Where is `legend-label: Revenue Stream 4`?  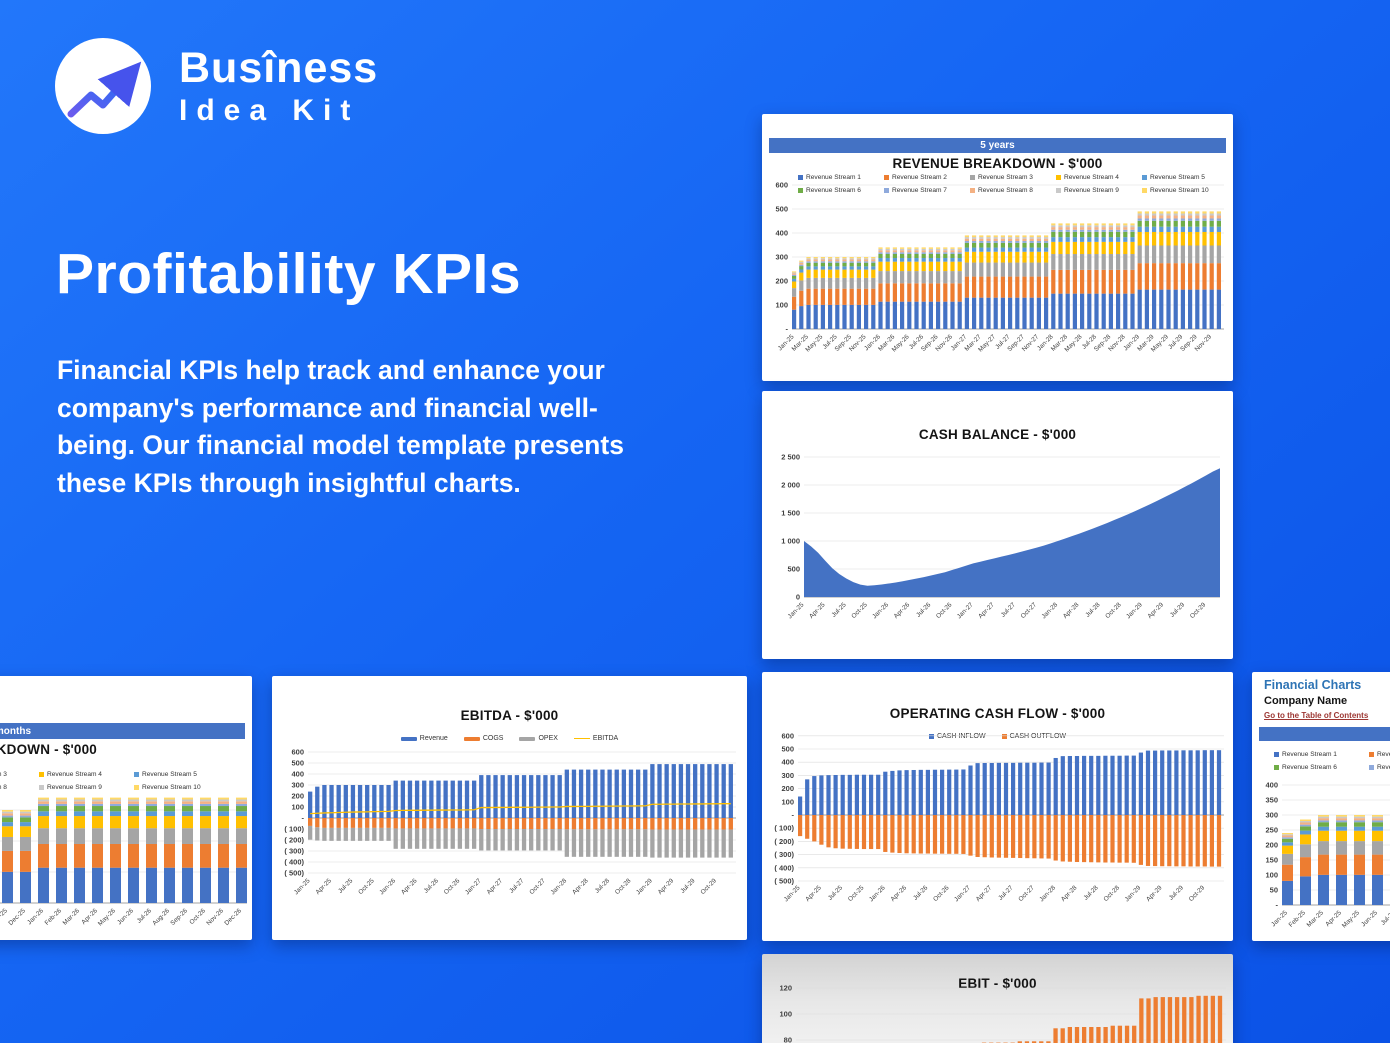 legend-label: Revenue Stream 4 is located at coordinates (1091, 177).